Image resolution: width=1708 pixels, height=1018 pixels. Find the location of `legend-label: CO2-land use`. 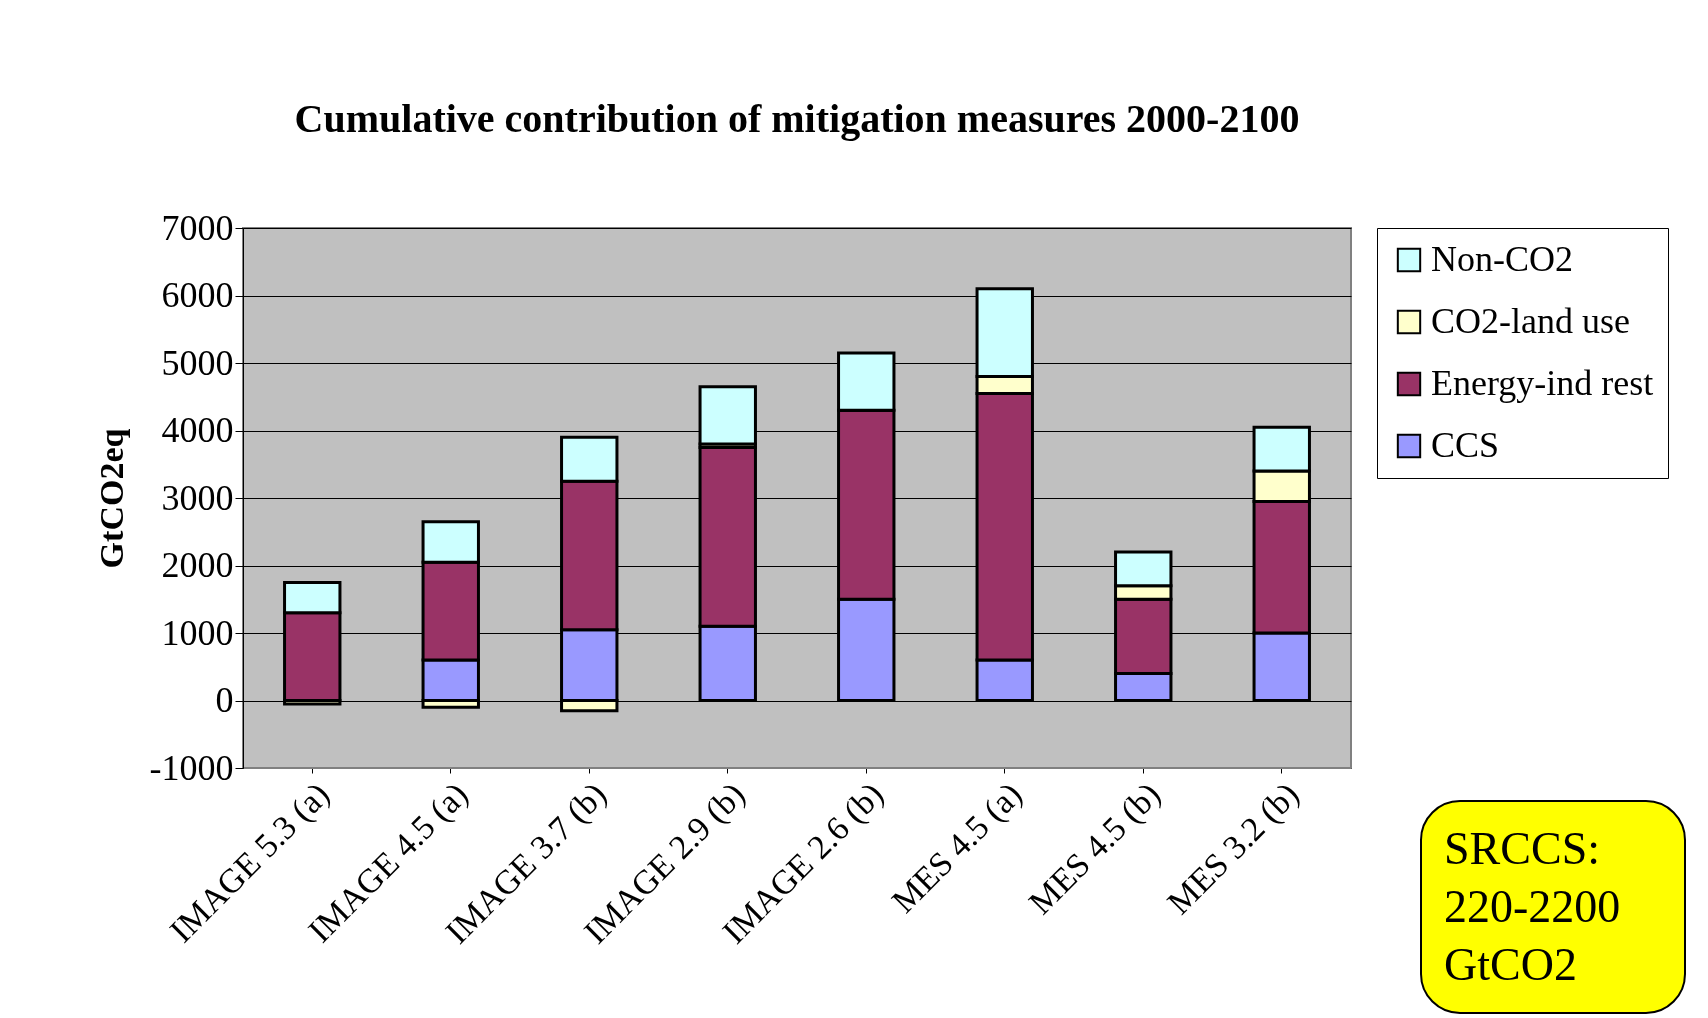

legend-label: CO2-land use is located at coordinates (1530, 321).